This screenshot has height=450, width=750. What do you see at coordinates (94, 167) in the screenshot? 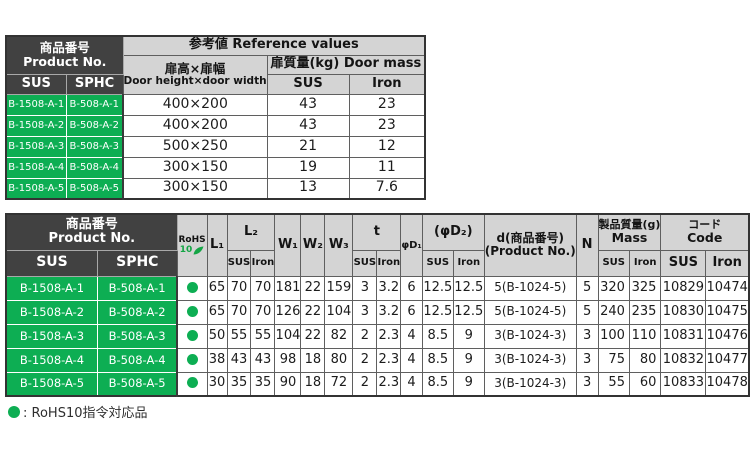
I see `cell-product-sphc: B-508-A-4` at bounding box center [94, 167].